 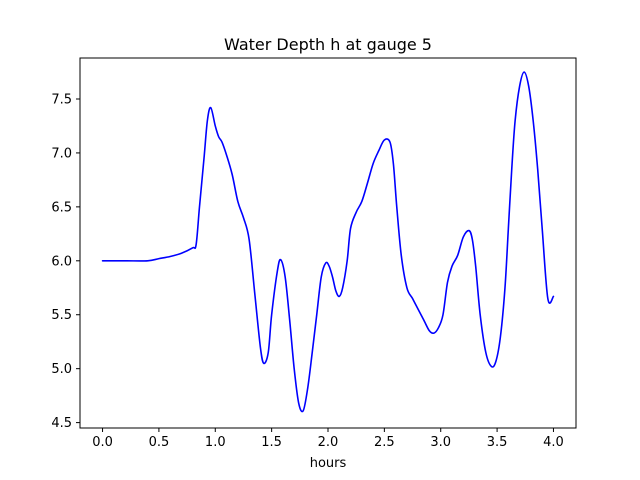 I want to click on y-tick-label: 4.5, so click(x=61, y=423).